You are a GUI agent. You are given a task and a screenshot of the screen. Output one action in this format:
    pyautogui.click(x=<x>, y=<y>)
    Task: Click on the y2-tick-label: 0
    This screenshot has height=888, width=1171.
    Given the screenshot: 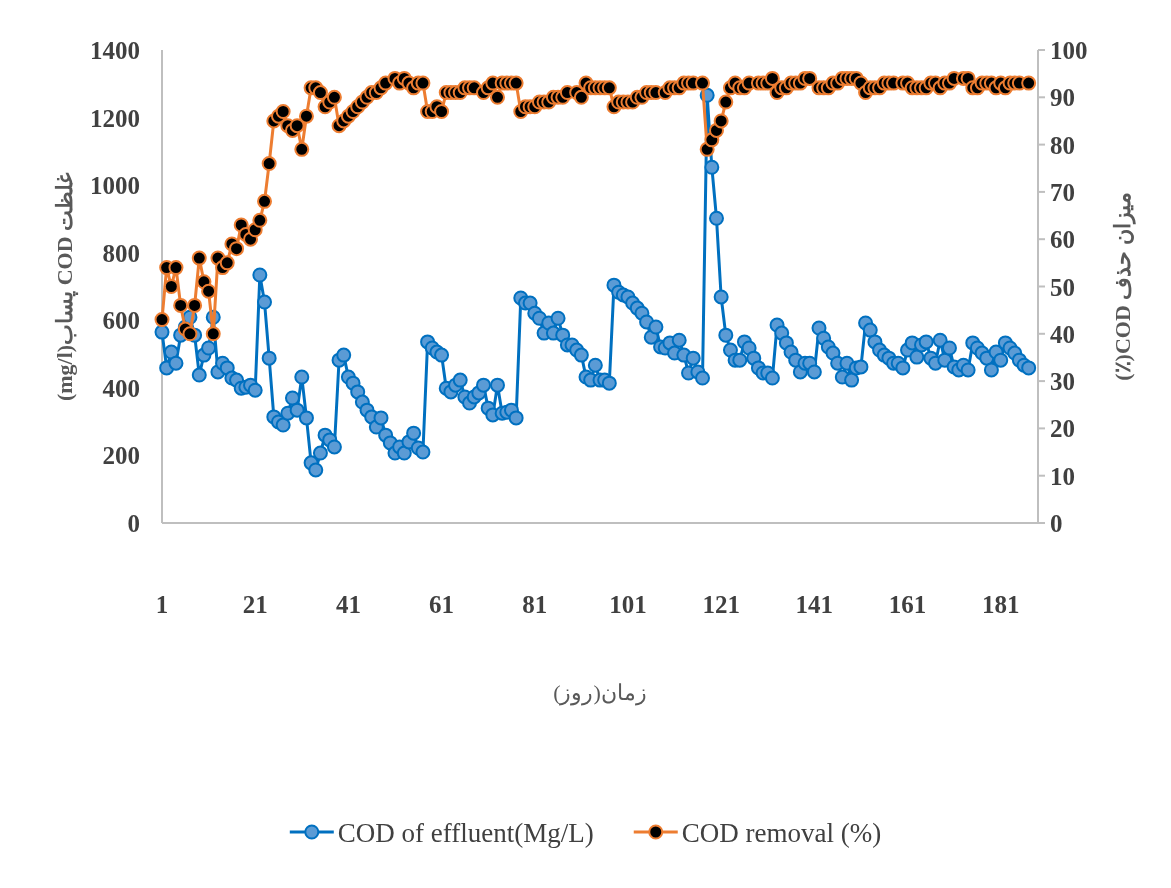 What is the action you would take?
    pyautogui.click(x=1056, y=523)
    